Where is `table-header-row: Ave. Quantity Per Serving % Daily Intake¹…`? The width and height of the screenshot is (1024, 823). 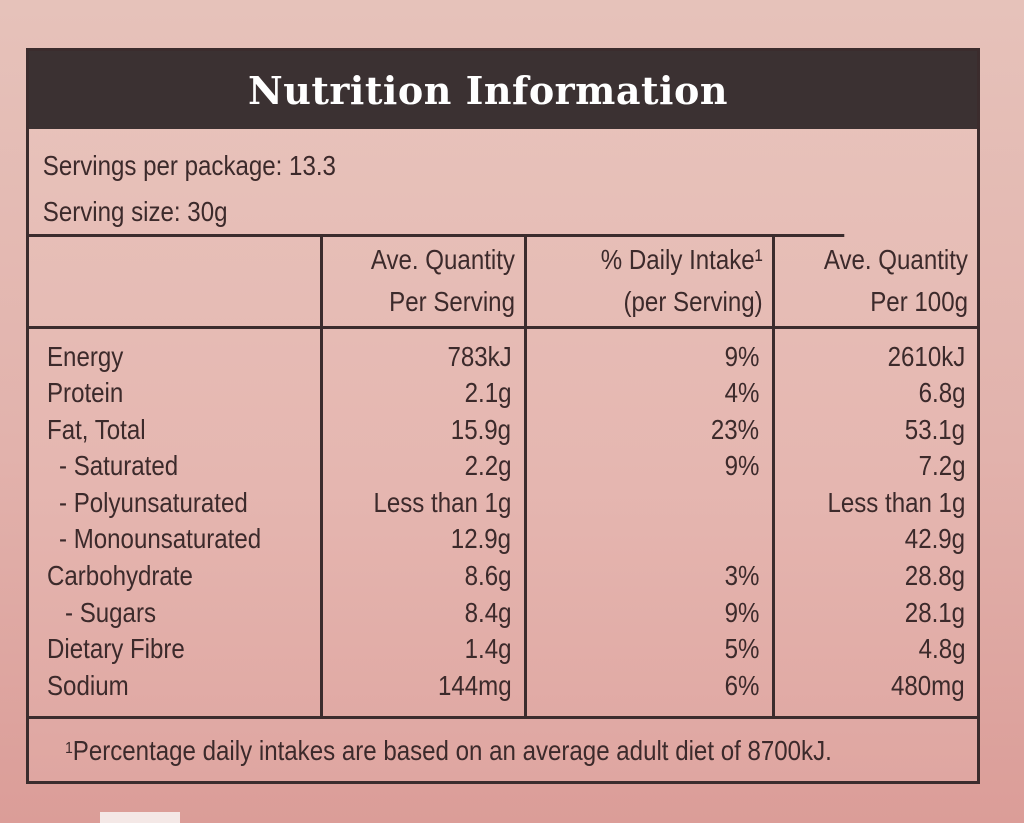 table-header-row: Ave. Quantity Per Serving % Daily Intake¹… is located at coordinates (503, 283).